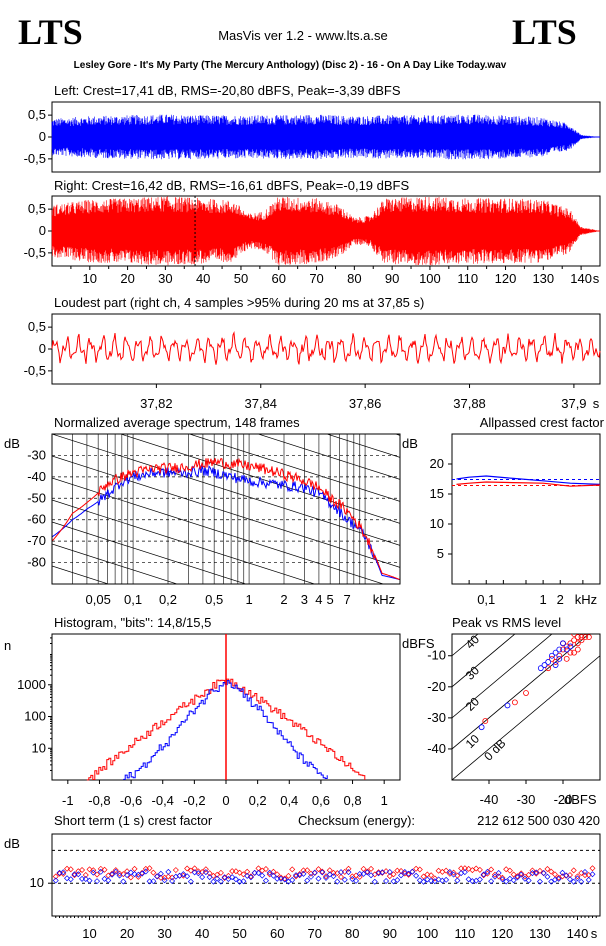 This screenshot has height=946, width=606. Describe the element at coordinates (365, 403) in the screenshot. I see `loudest-xtick-label-2: 37,86` at that location.